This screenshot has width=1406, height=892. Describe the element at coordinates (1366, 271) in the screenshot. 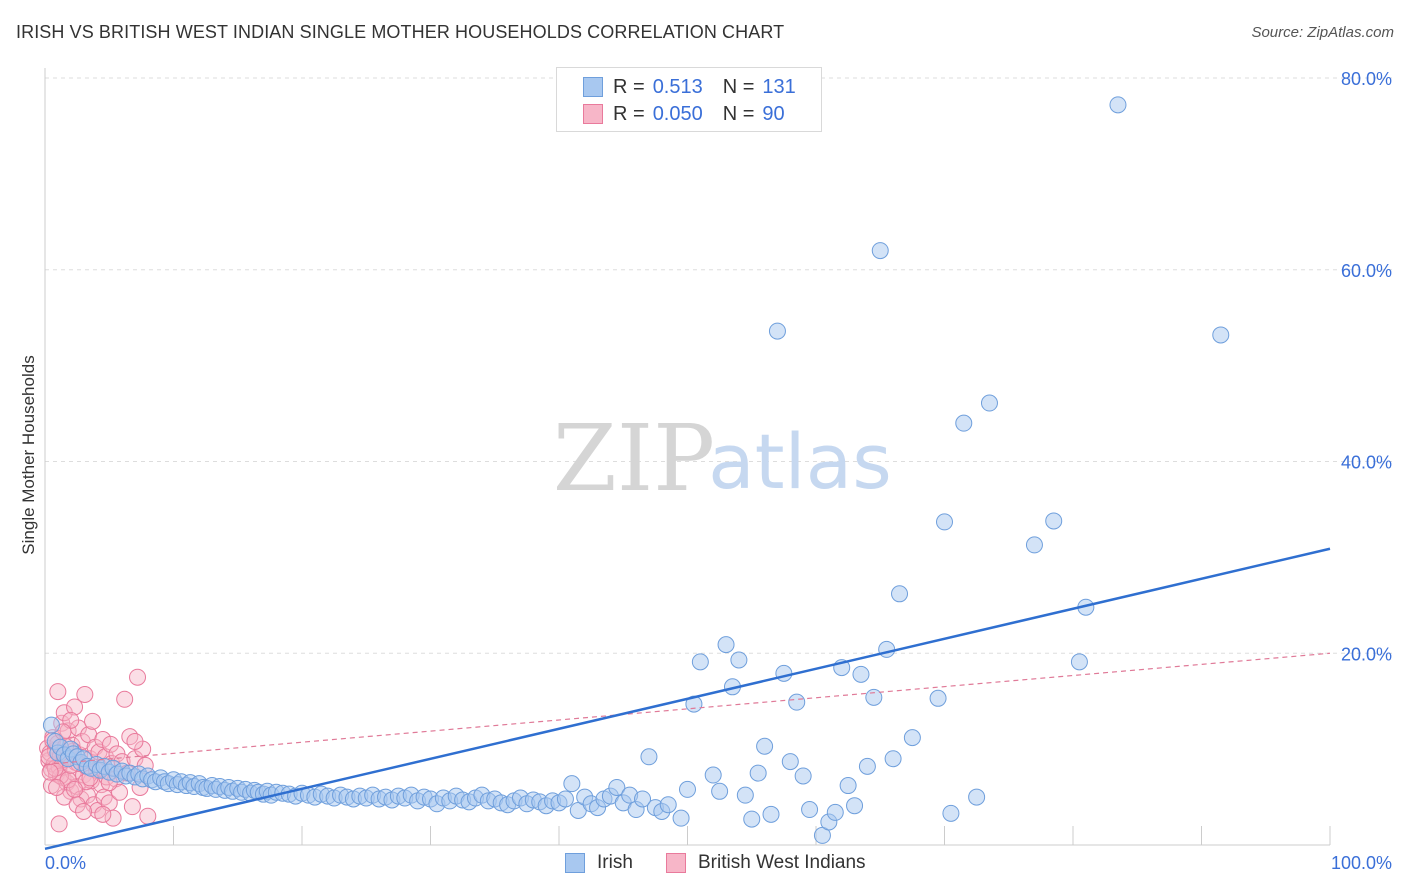

I see `y-tick-label: 60.0%` at that location.